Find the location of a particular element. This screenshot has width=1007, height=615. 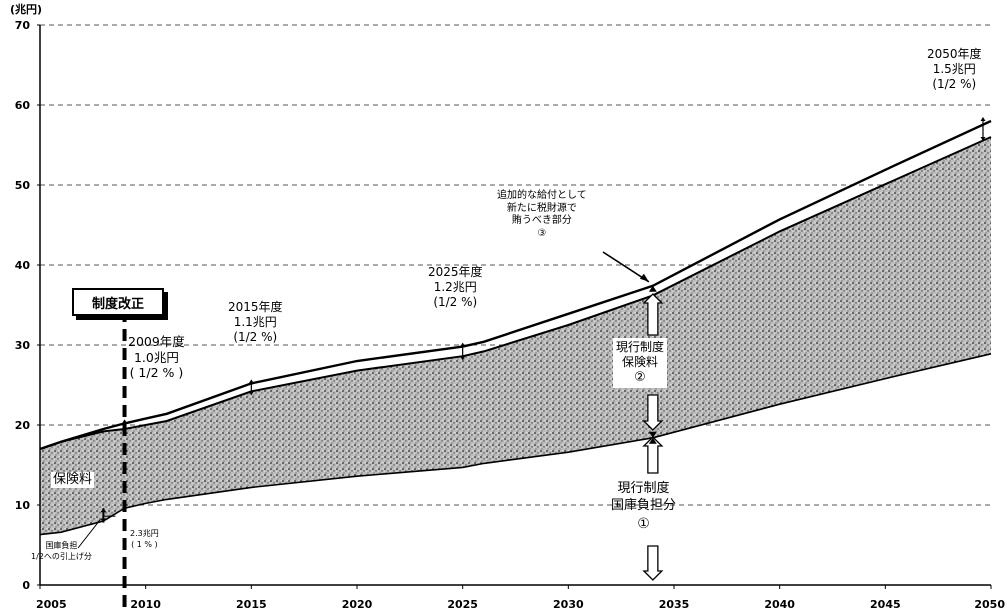

fy2025-label: 2025年度 1.2兆円 (1/2 %) is located at coordinates (455, 287).